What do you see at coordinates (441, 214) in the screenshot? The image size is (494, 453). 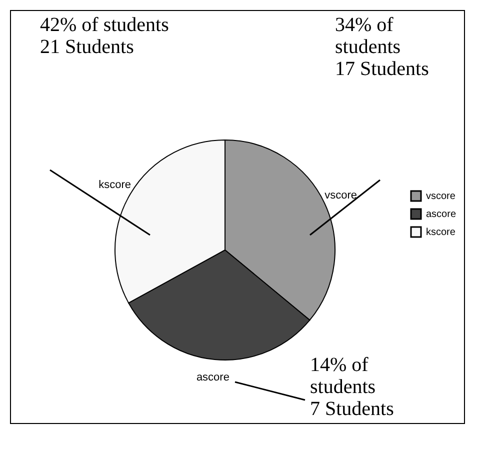 I see `legend-label: ascore` at bounding box center [441, 214].